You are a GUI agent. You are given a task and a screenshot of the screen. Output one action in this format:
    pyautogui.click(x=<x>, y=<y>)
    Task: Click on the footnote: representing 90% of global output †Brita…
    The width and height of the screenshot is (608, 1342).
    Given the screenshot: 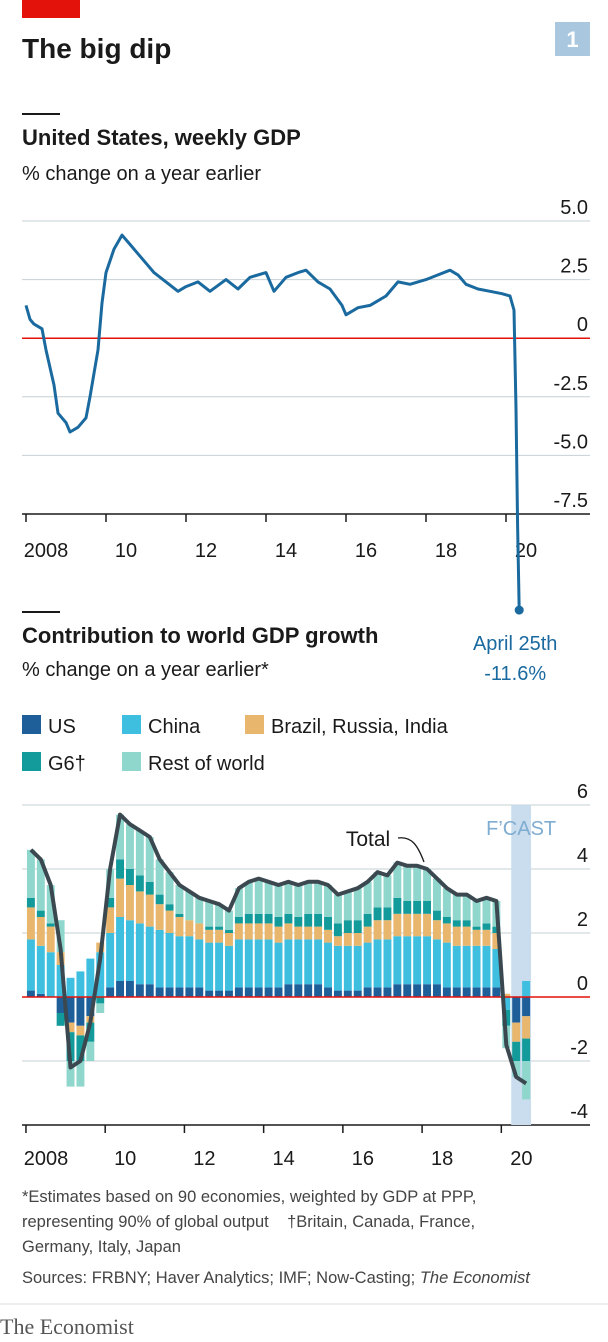 What is the action you would take?
    pyautogui.click(x=248, y=1222)
    